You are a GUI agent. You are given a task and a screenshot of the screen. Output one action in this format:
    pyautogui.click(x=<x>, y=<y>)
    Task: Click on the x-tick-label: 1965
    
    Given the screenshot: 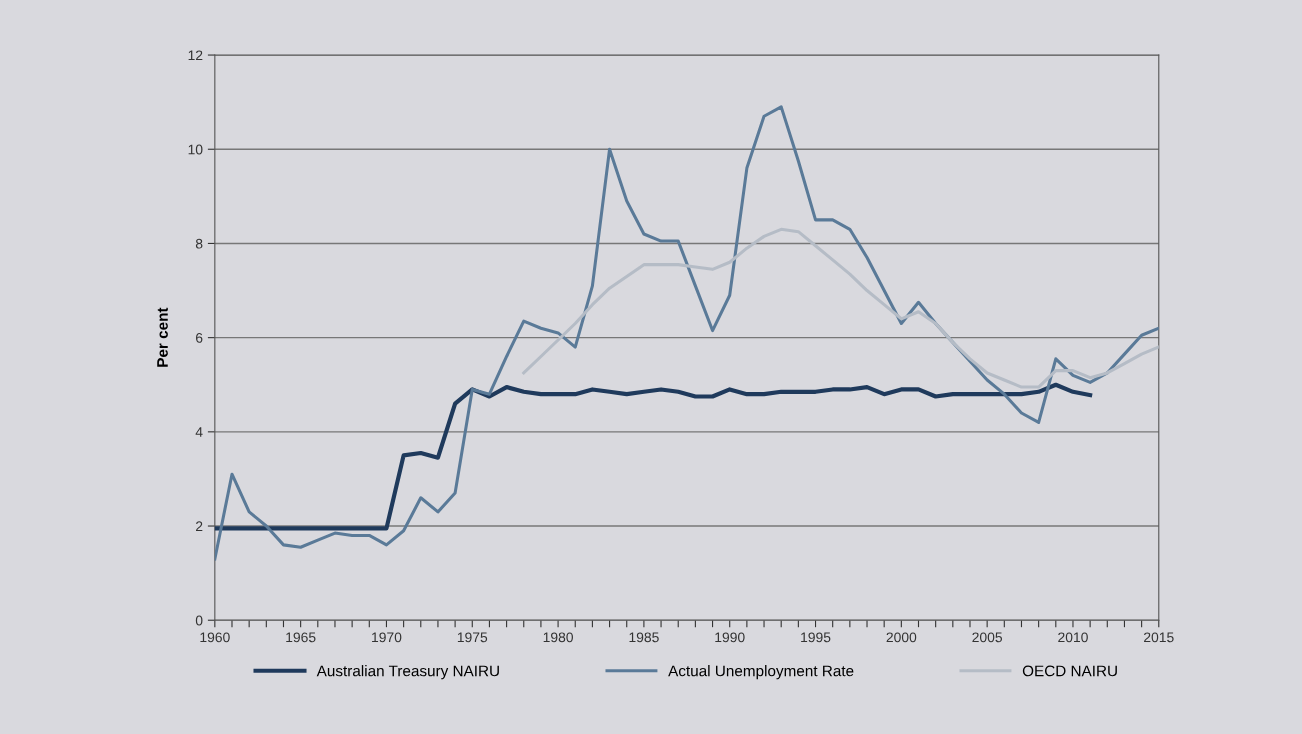 What is the action you would take?
    pyautogui.click(x=301, y=637)
    